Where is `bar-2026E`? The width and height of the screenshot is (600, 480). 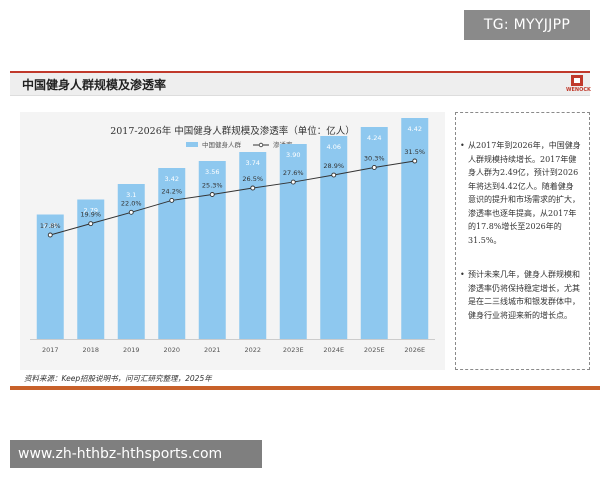
bar-2026E is located at coordinates (415, 228).